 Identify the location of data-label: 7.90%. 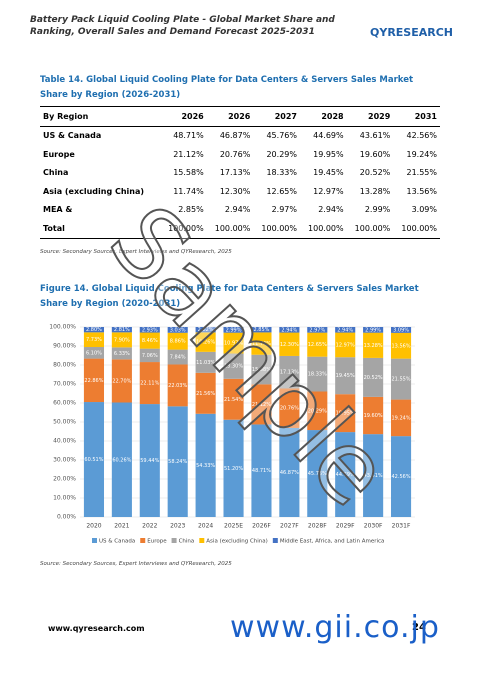
(122, 340).